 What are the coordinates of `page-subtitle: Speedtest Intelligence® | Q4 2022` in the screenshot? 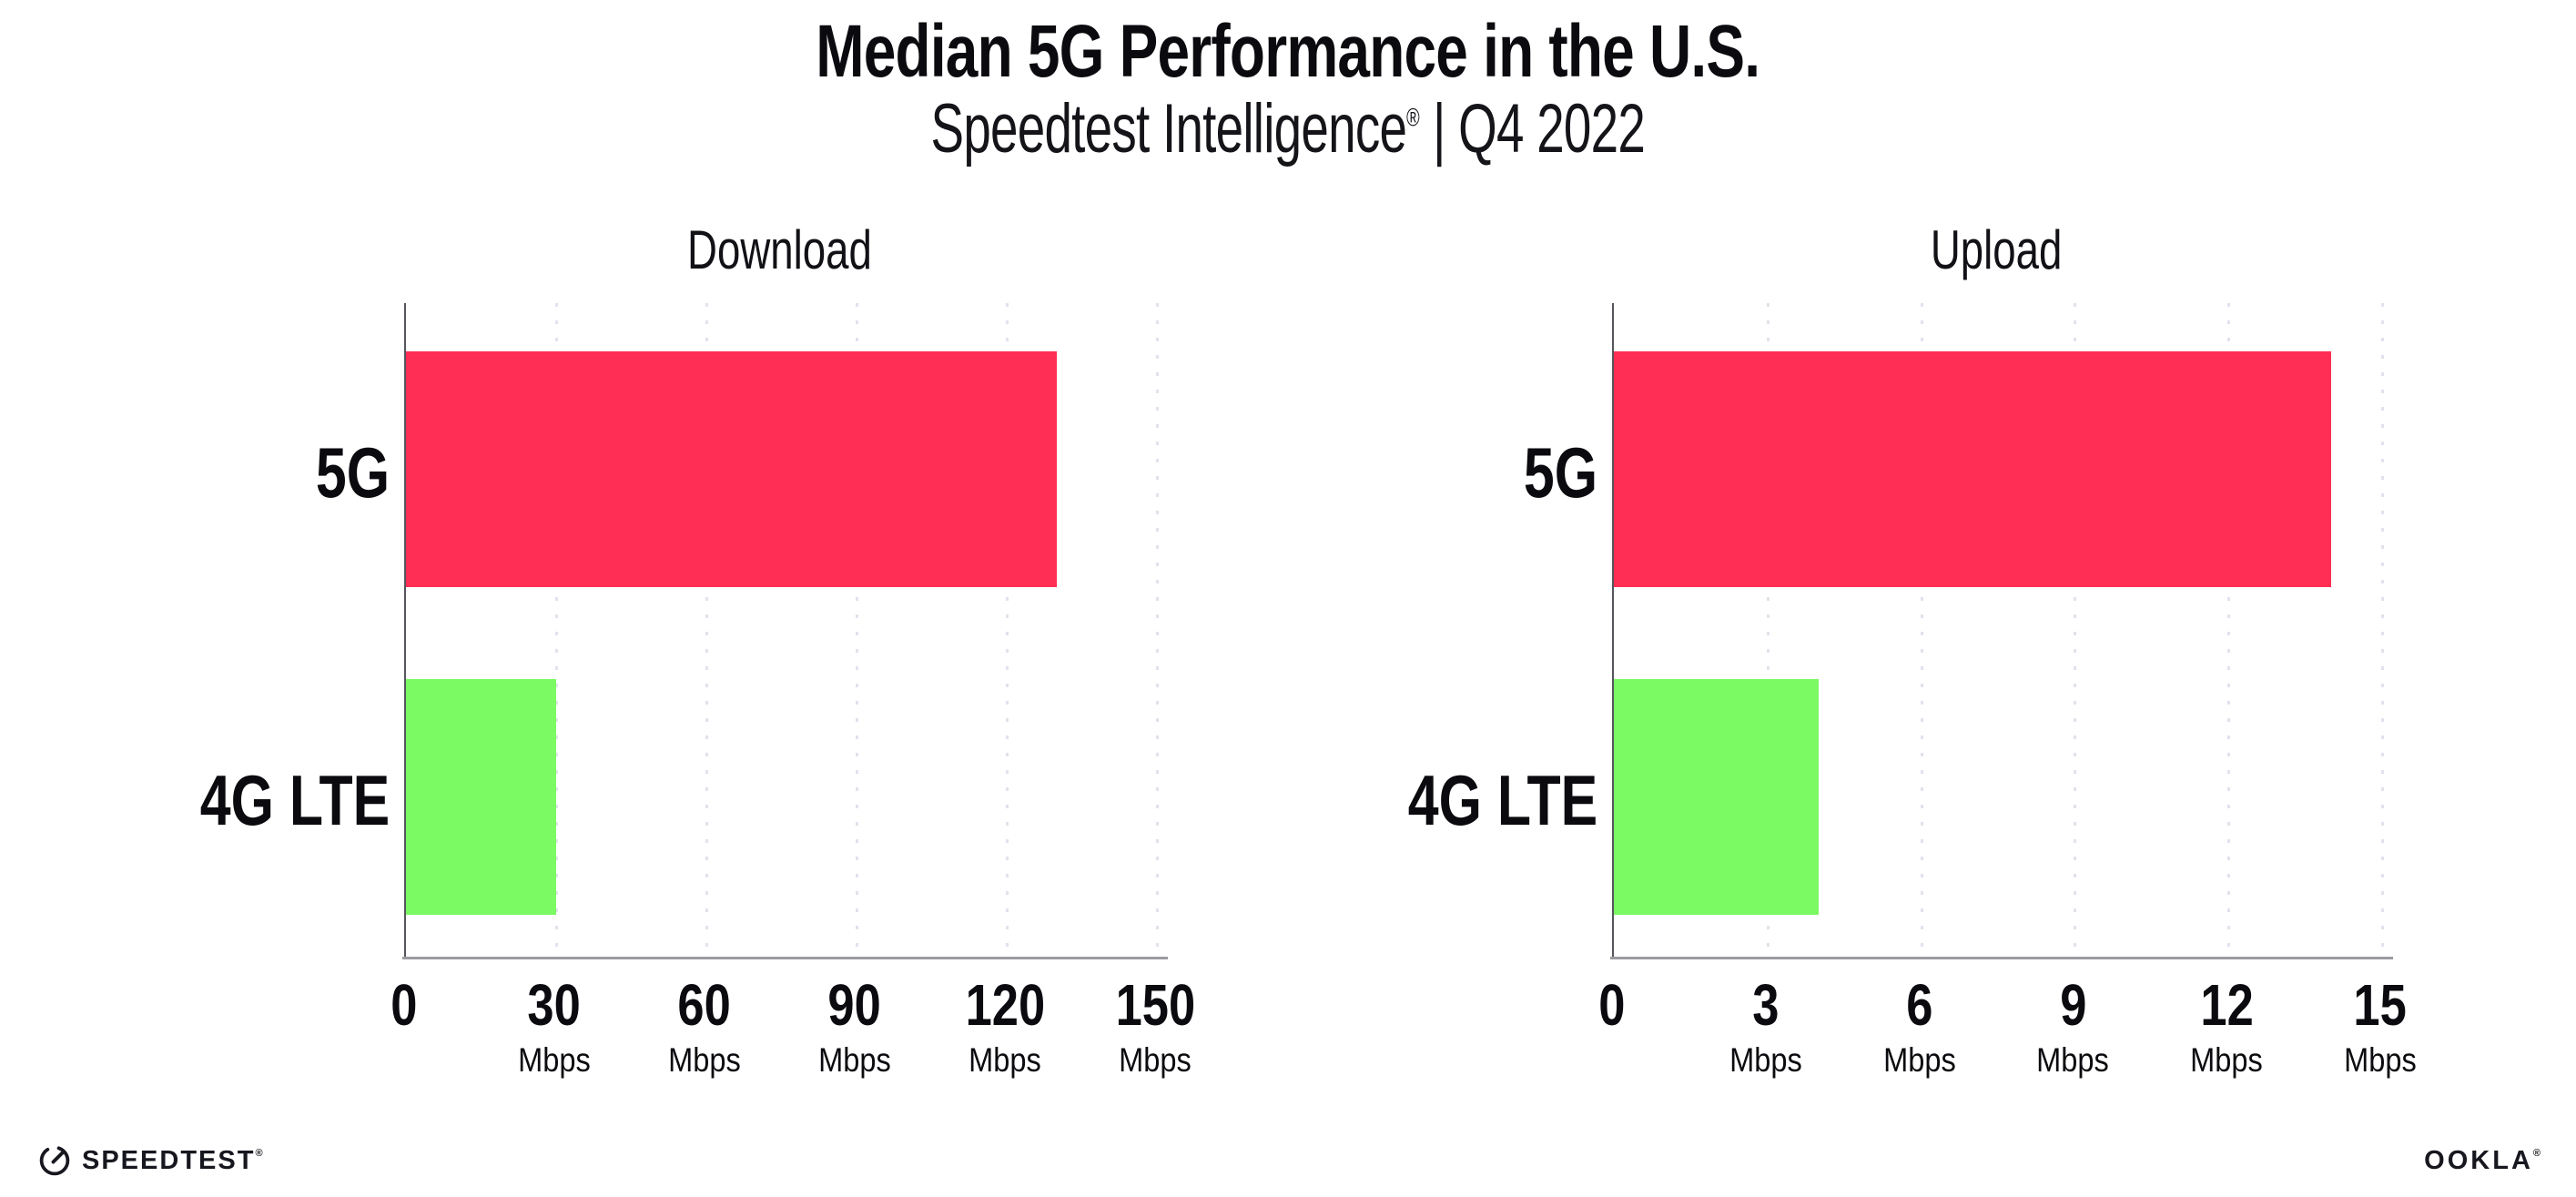 It's located at (1288, 128).